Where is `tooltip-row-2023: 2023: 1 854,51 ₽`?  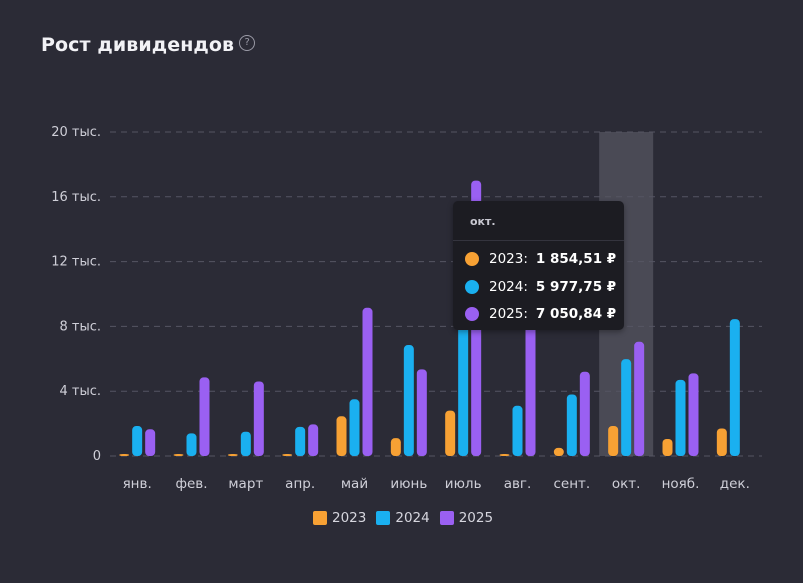 tooltip-row-2023: 2023: 1 854,51 ₽ is located at coordinates (540, 259).